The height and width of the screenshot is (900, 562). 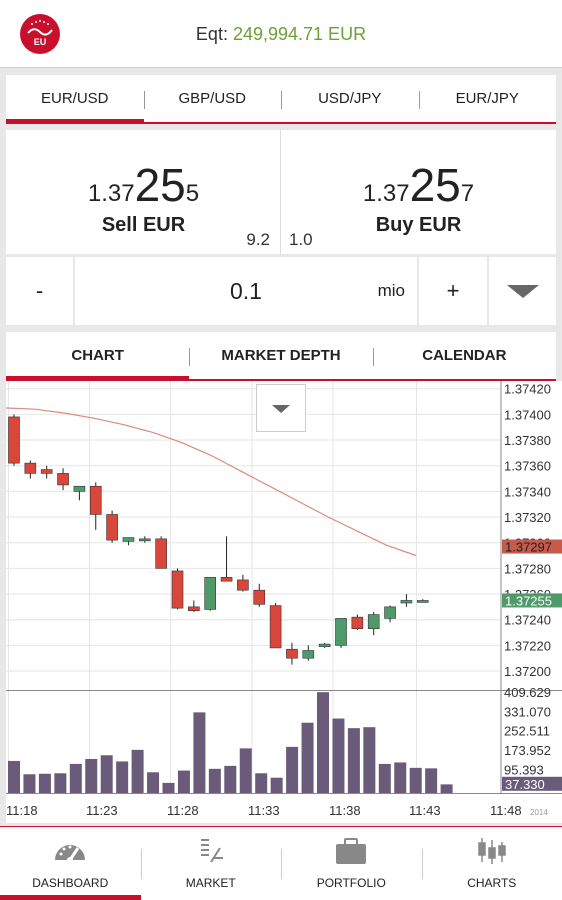 I want to click on tab-eur-jpy: EUR/JPY, so click(x=487, y=98).